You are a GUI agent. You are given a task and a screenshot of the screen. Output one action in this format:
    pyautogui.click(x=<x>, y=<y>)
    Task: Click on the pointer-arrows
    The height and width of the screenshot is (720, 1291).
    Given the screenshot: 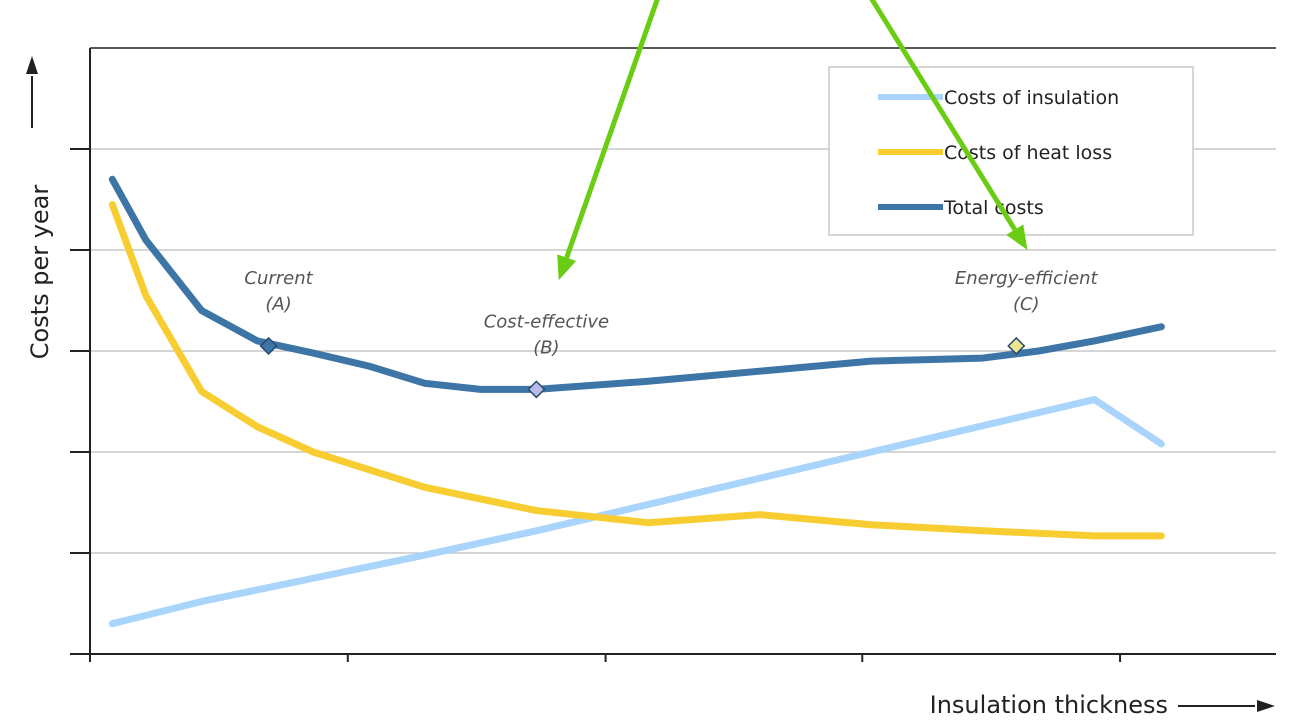 What is the action you would take?
    pyautogui.click(x=792, y=140)
    